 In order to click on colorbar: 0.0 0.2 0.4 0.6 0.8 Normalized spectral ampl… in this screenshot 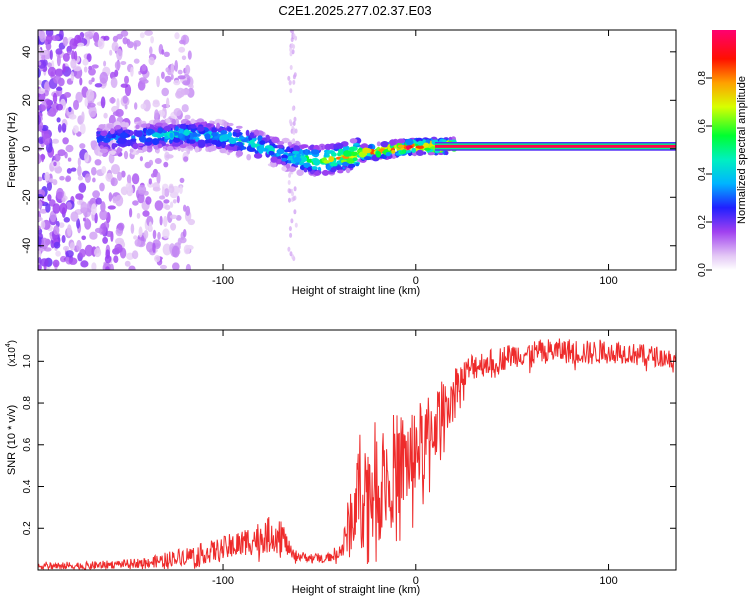, I will do `click(722, 153)`.